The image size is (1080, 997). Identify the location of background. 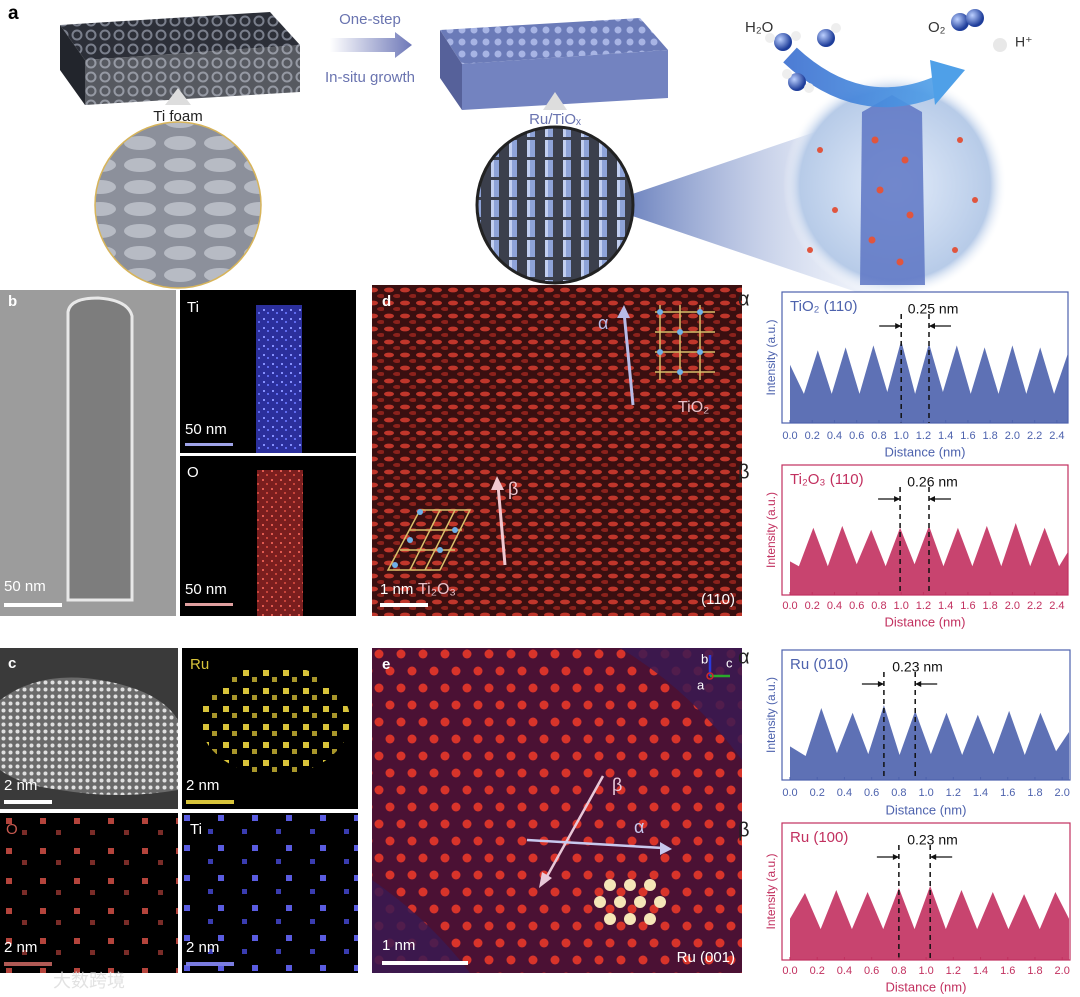
(557, 810).